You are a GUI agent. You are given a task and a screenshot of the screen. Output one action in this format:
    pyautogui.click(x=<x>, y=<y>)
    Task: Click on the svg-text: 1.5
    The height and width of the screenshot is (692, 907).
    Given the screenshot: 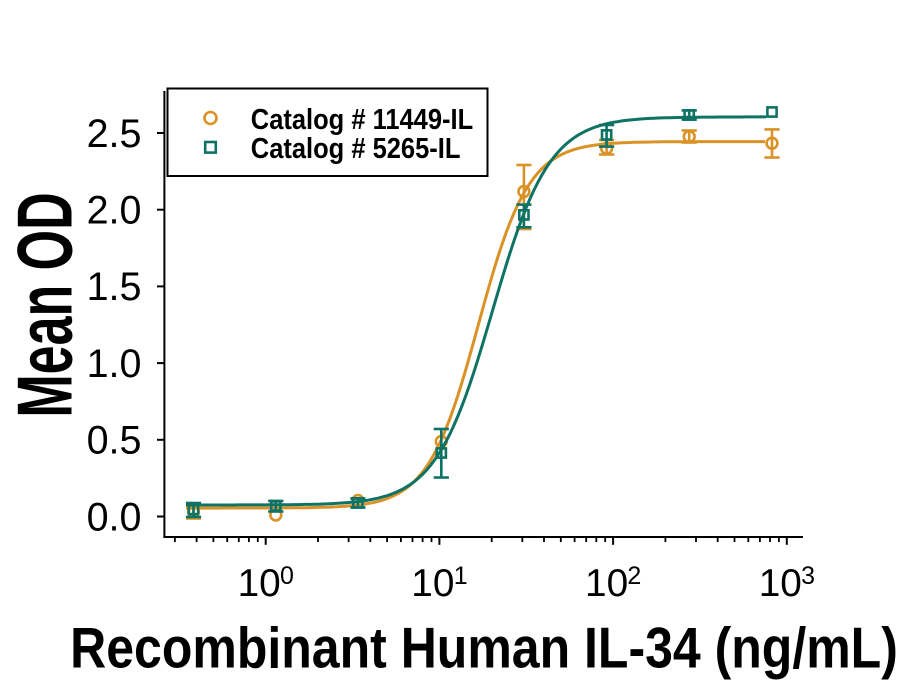 What is the action you would take?
    pyautogui.click(x=114, y=287)
    